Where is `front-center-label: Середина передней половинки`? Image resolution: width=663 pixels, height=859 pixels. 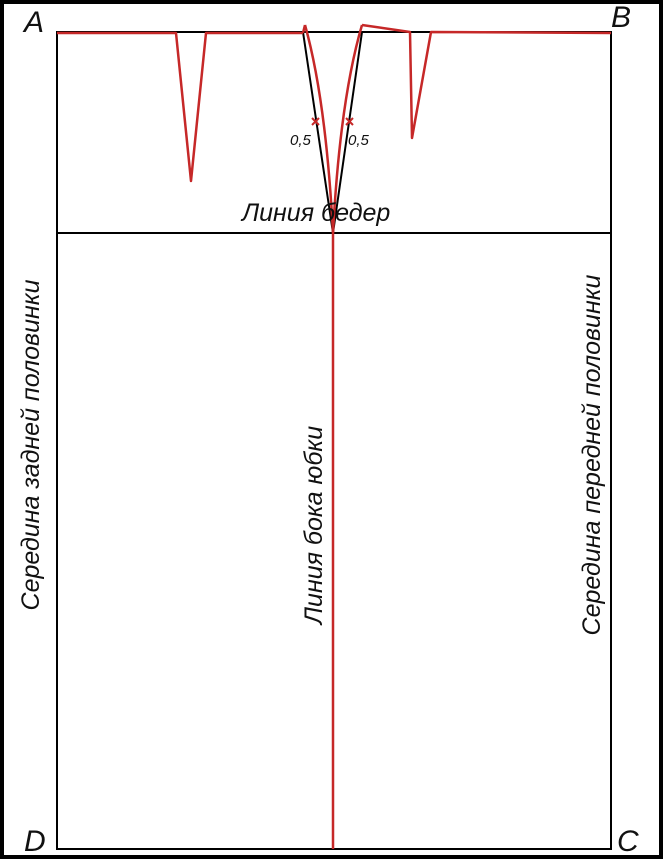
front-center-label: Середина передней половинки is located at coordinates (592, 454).